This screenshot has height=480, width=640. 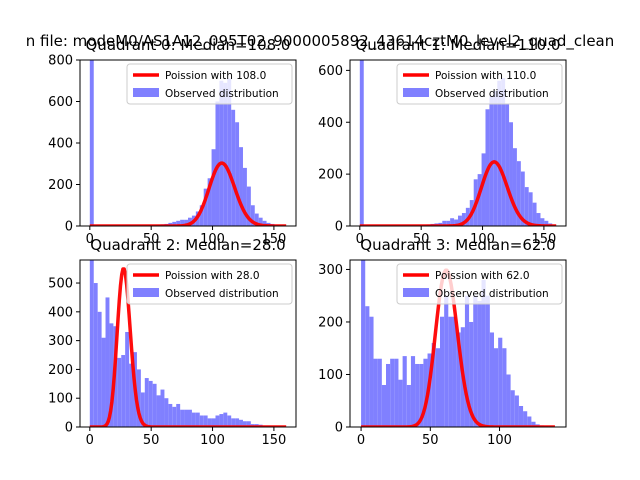 What do you see at coordinates (60, 284) in the screenshot?
I see `y-tick-label: 500` at bounding box center [60, 284].